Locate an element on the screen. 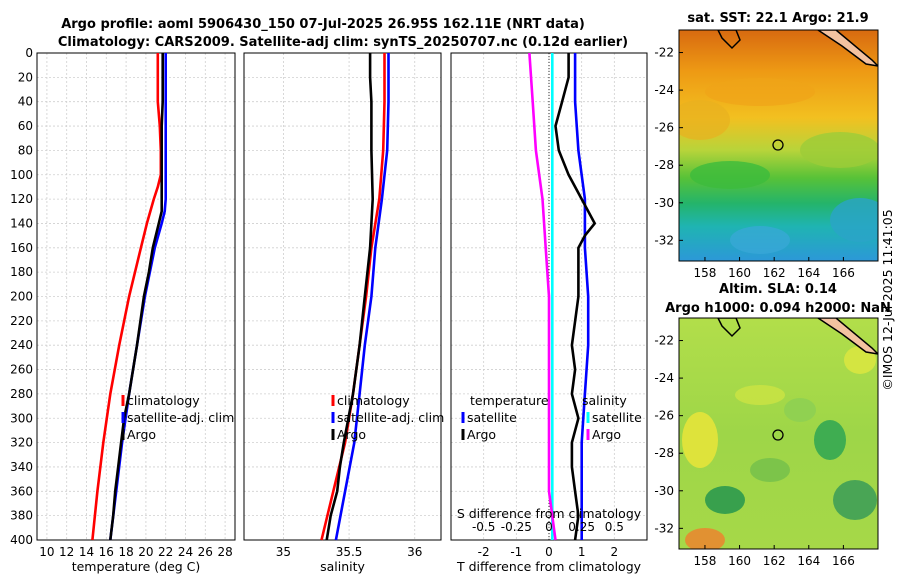 This screenshot has width=900, height=580. x-tick-label: 35.5 is located at coordinates (349, 552).